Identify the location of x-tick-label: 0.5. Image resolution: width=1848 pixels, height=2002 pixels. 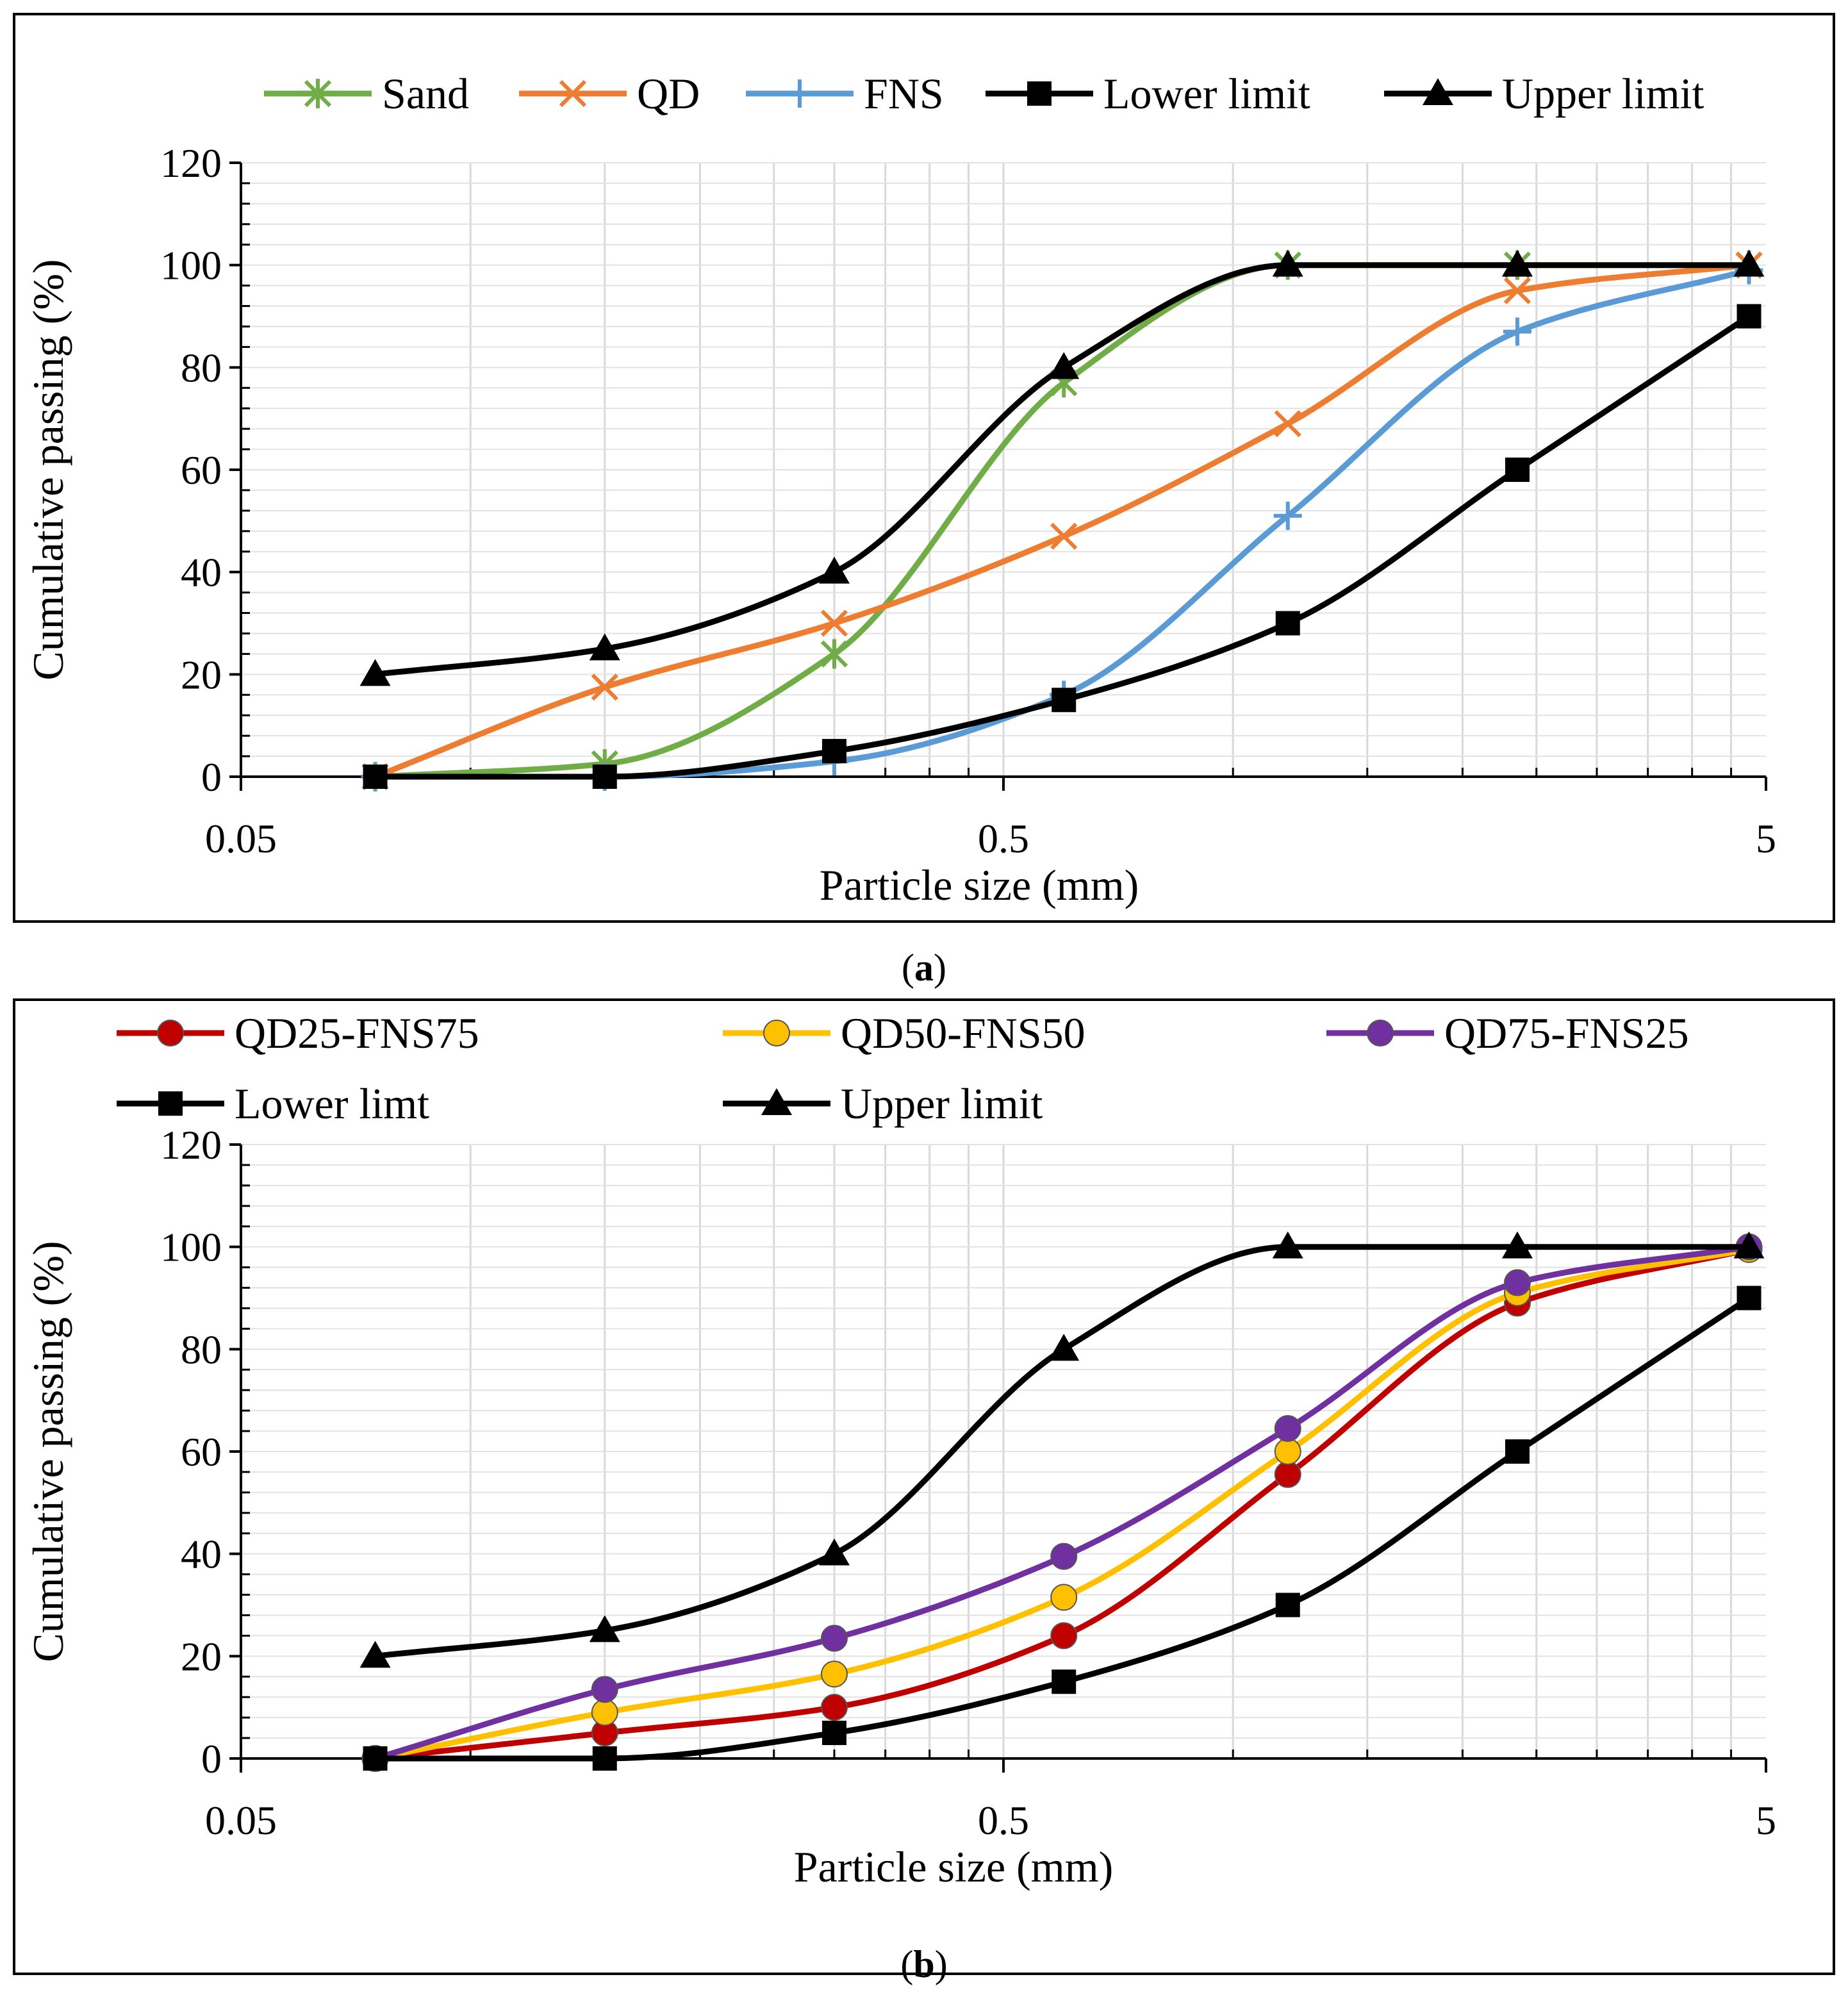
(1003, 838).